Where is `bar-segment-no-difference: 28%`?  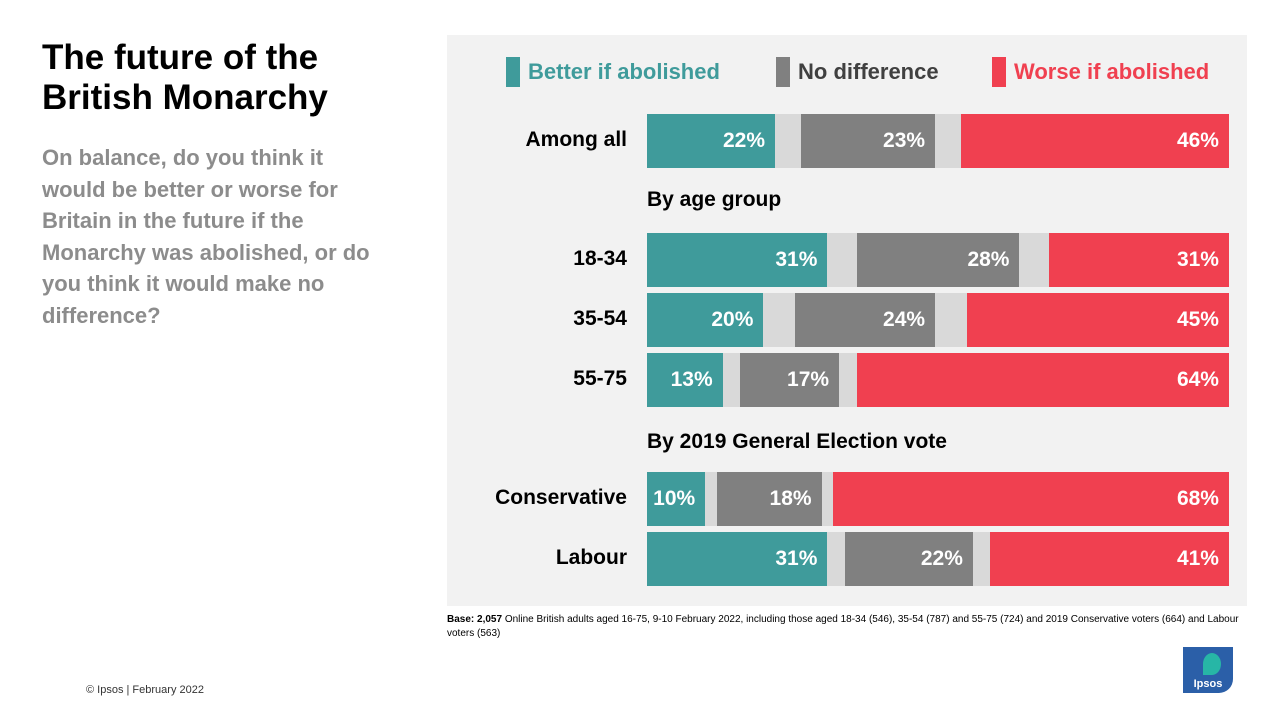 bar-segment-no-difference: 28% is located at coordinates (938, 260).